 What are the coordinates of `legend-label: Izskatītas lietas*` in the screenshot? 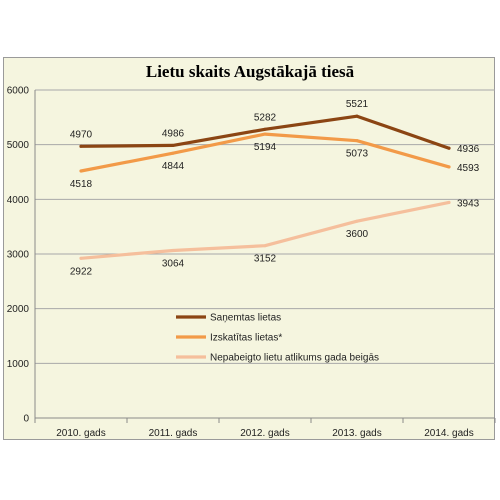 It's located at (246, 338).